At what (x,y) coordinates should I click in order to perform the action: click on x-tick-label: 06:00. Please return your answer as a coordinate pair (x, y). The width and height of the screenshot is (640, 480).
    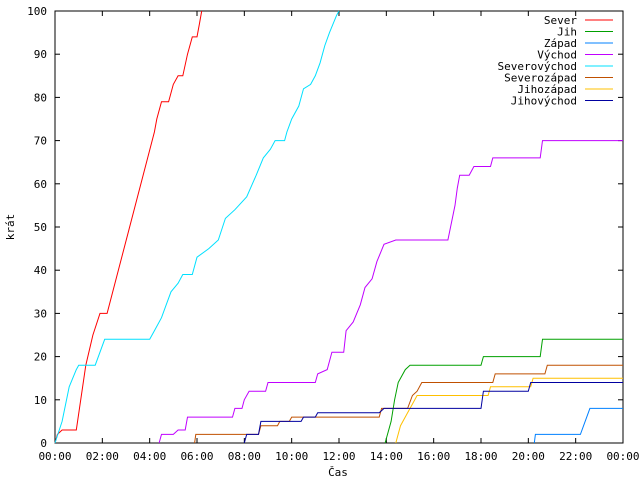
    Looking at the image, I should click on (196, 456).